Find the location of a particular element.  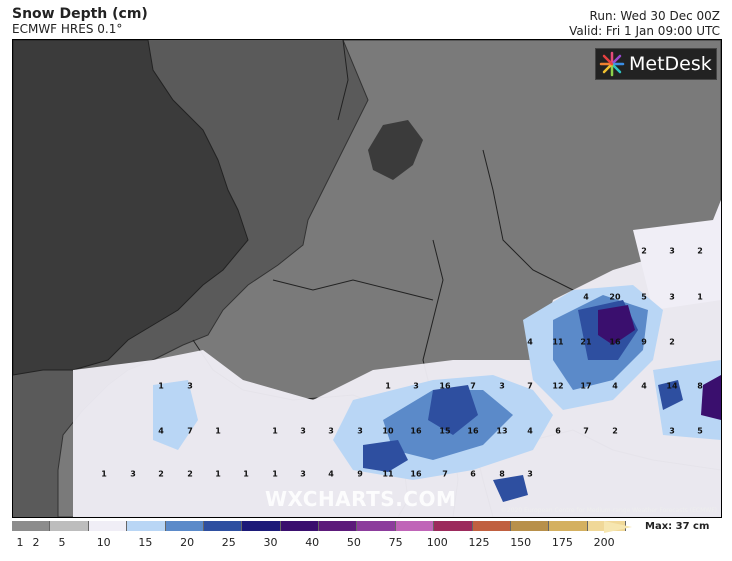

snow-depth-value: 13 is located at coordinates (502, 431).